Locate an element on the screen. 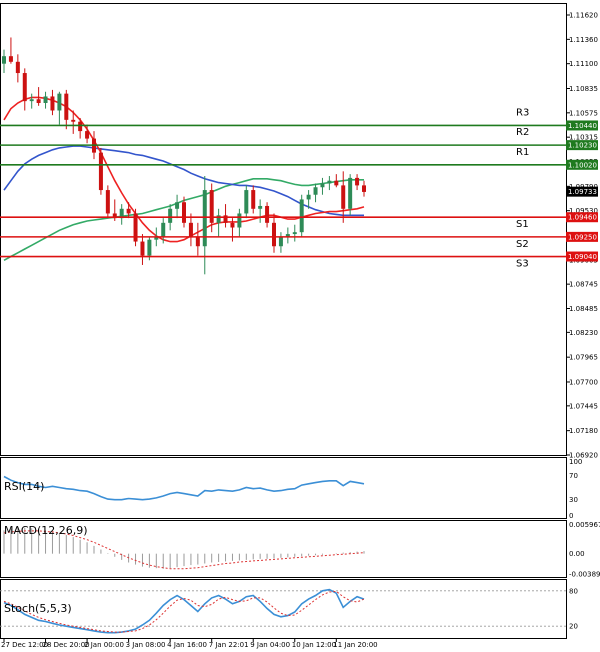  time-axis-label: 27 Dec 12:00 is located at coordinates (24, 645).